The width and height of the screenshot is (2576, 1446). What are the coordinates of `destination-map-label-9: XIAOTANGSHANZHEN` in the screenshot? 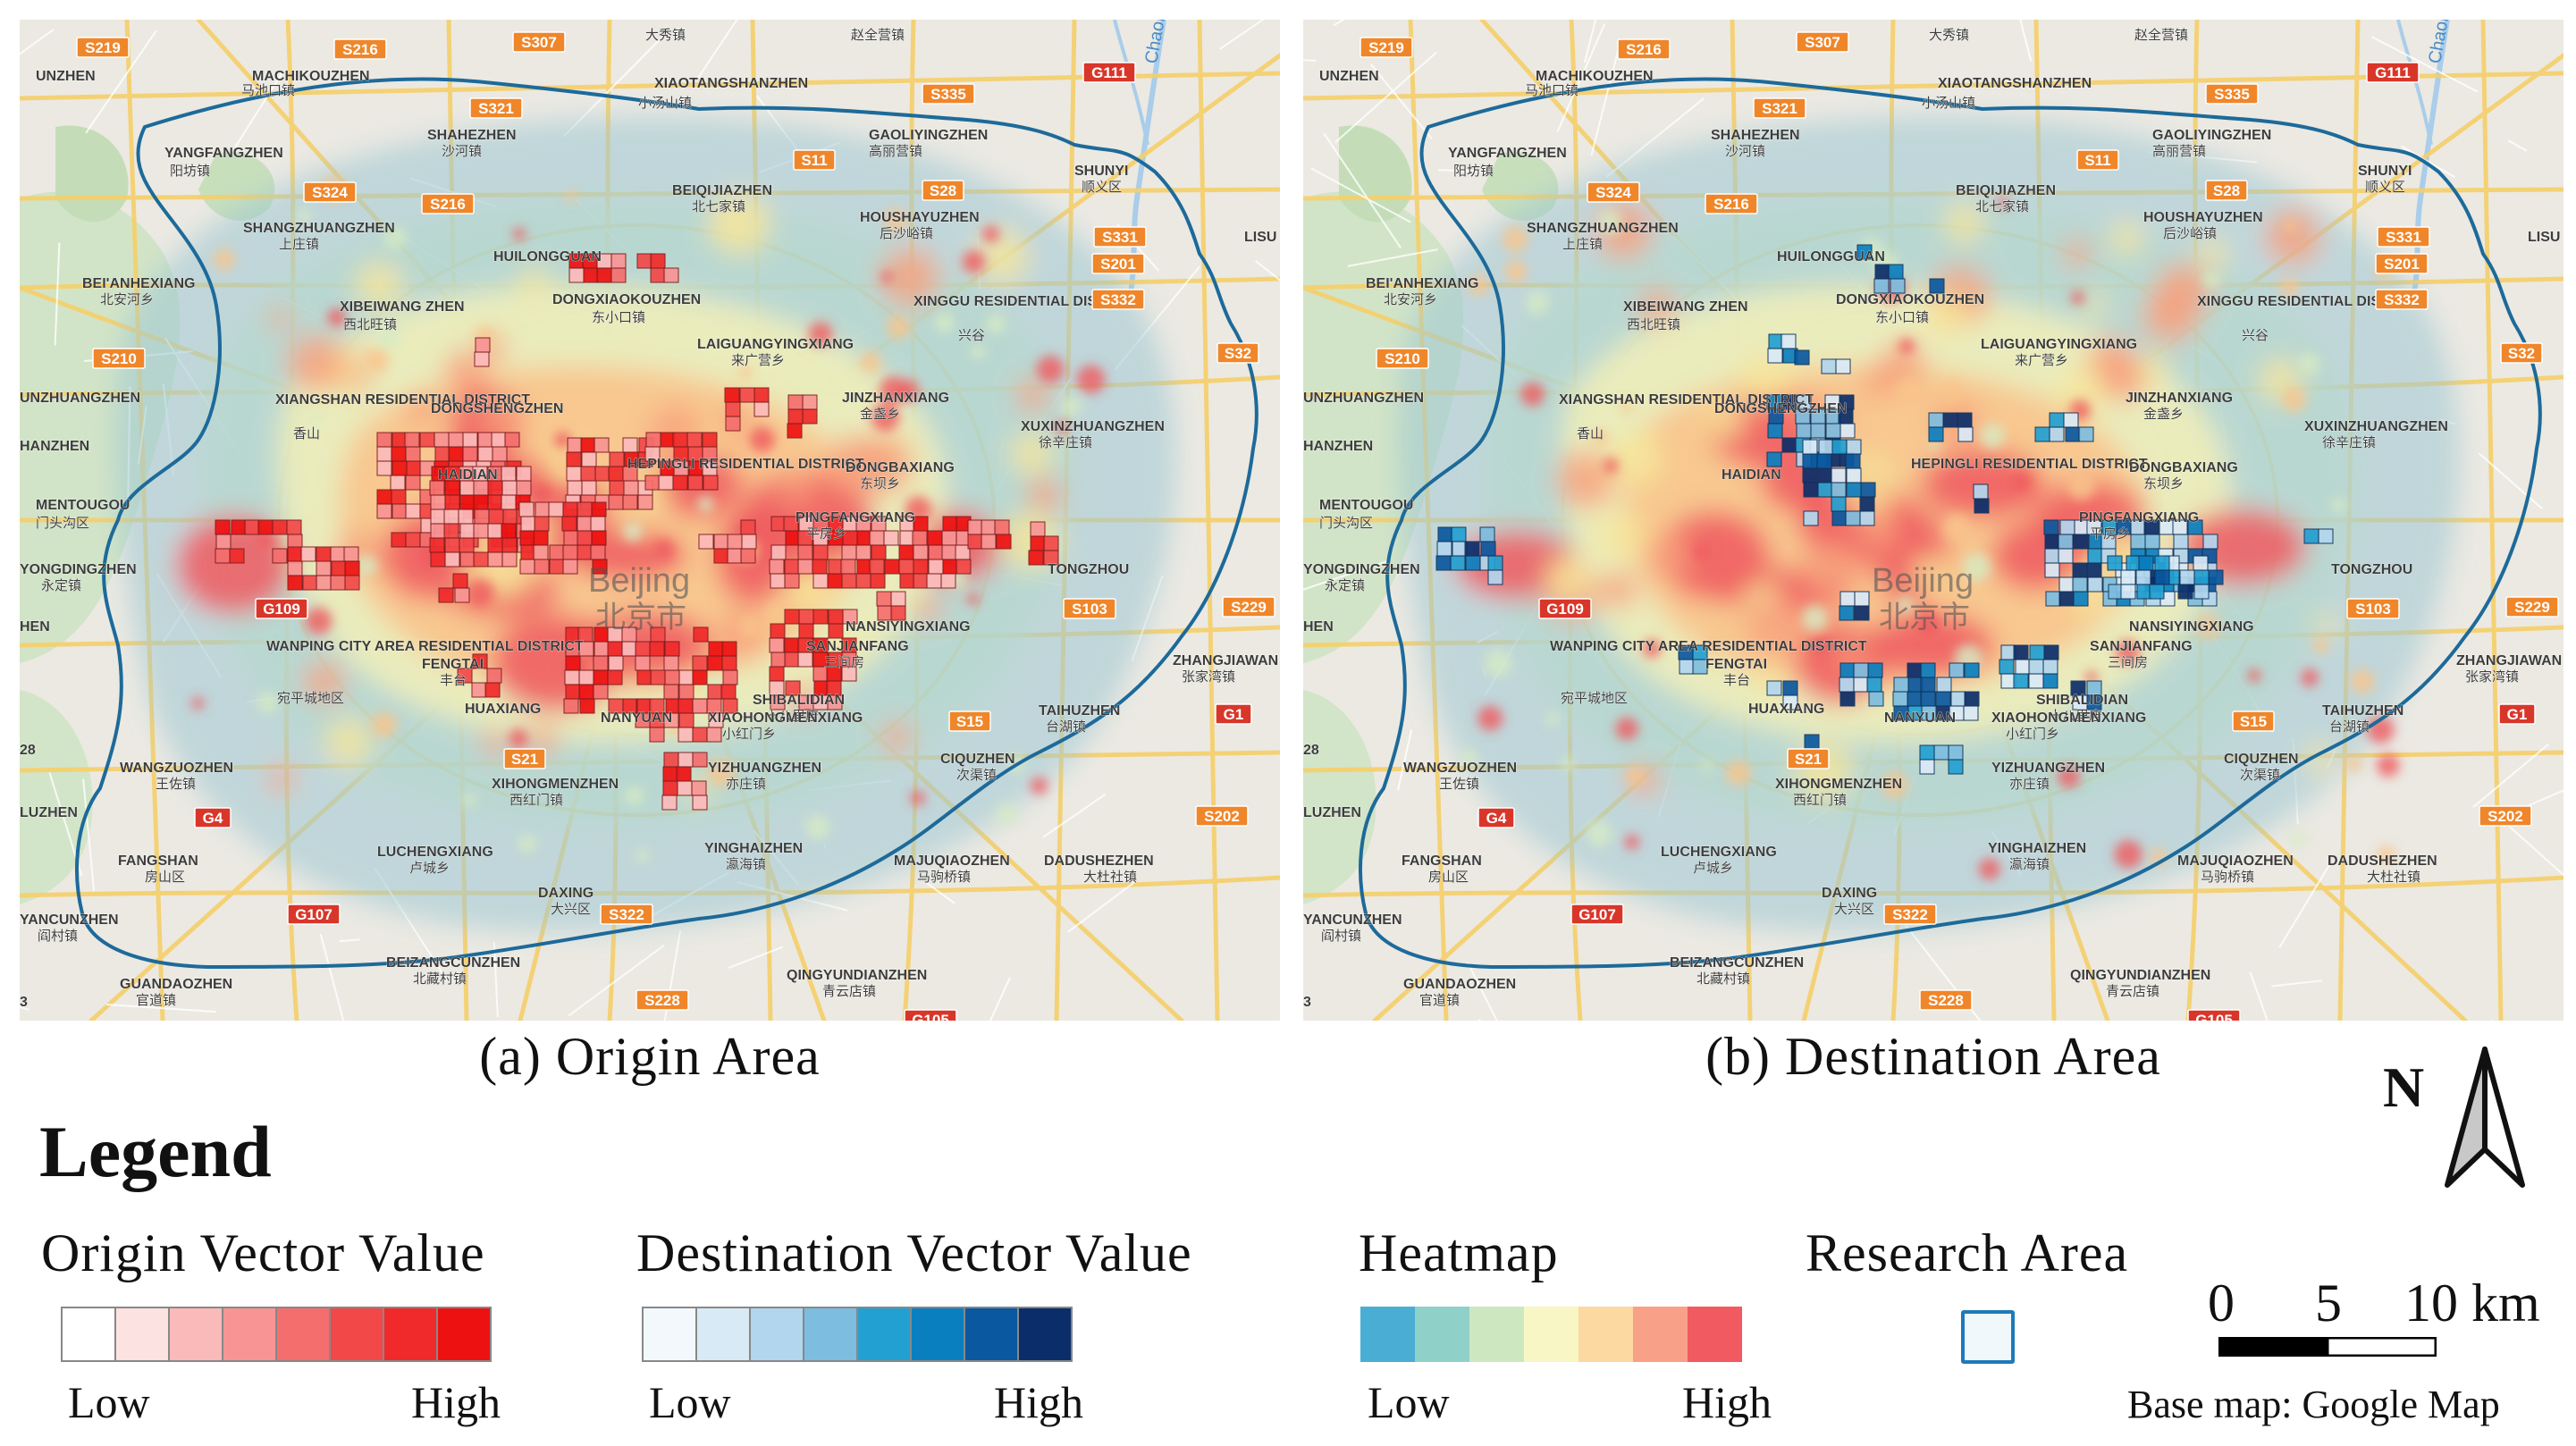 It's located at (2015, 83).